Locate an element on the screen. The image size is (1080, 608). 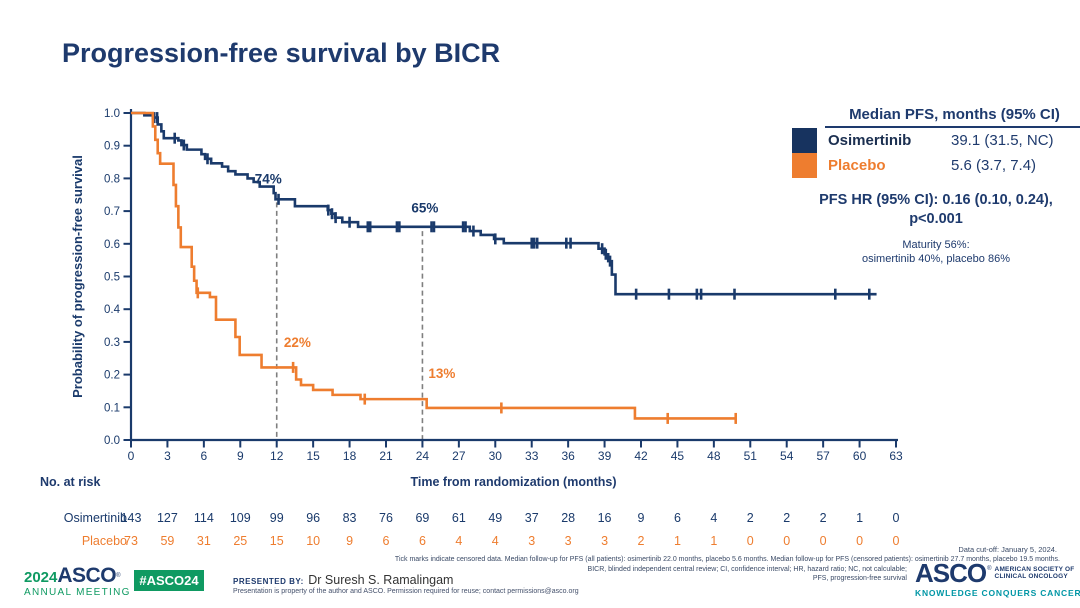
registered-mark-icon: ® is located at coordinates (118, 576).